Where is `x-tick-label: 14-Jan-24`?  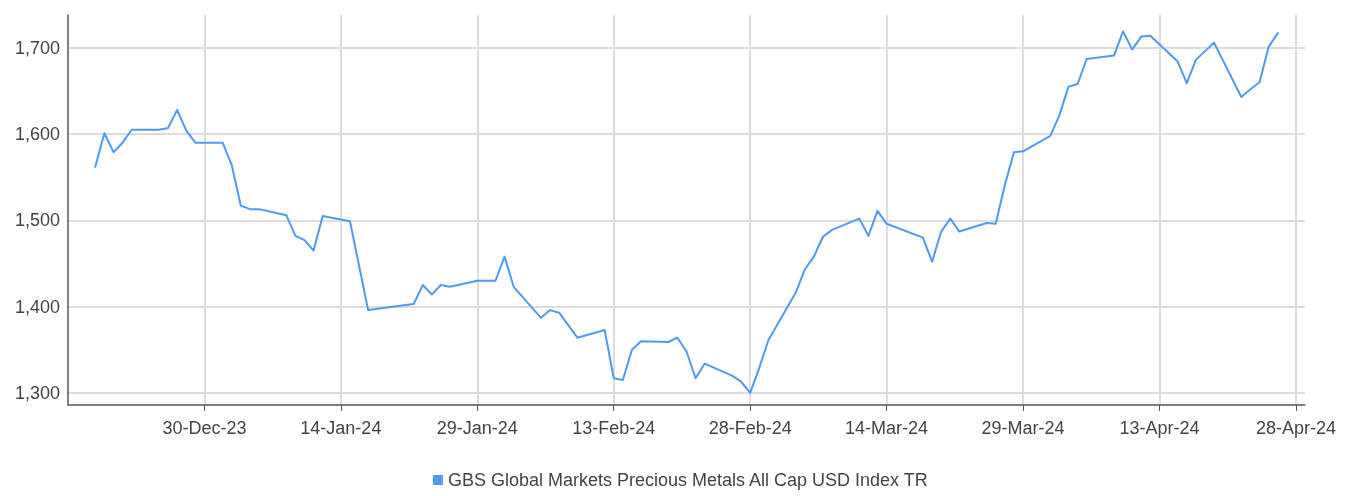 x-tick-label: 14-Jan-24 is located at coordinates (341, 428).